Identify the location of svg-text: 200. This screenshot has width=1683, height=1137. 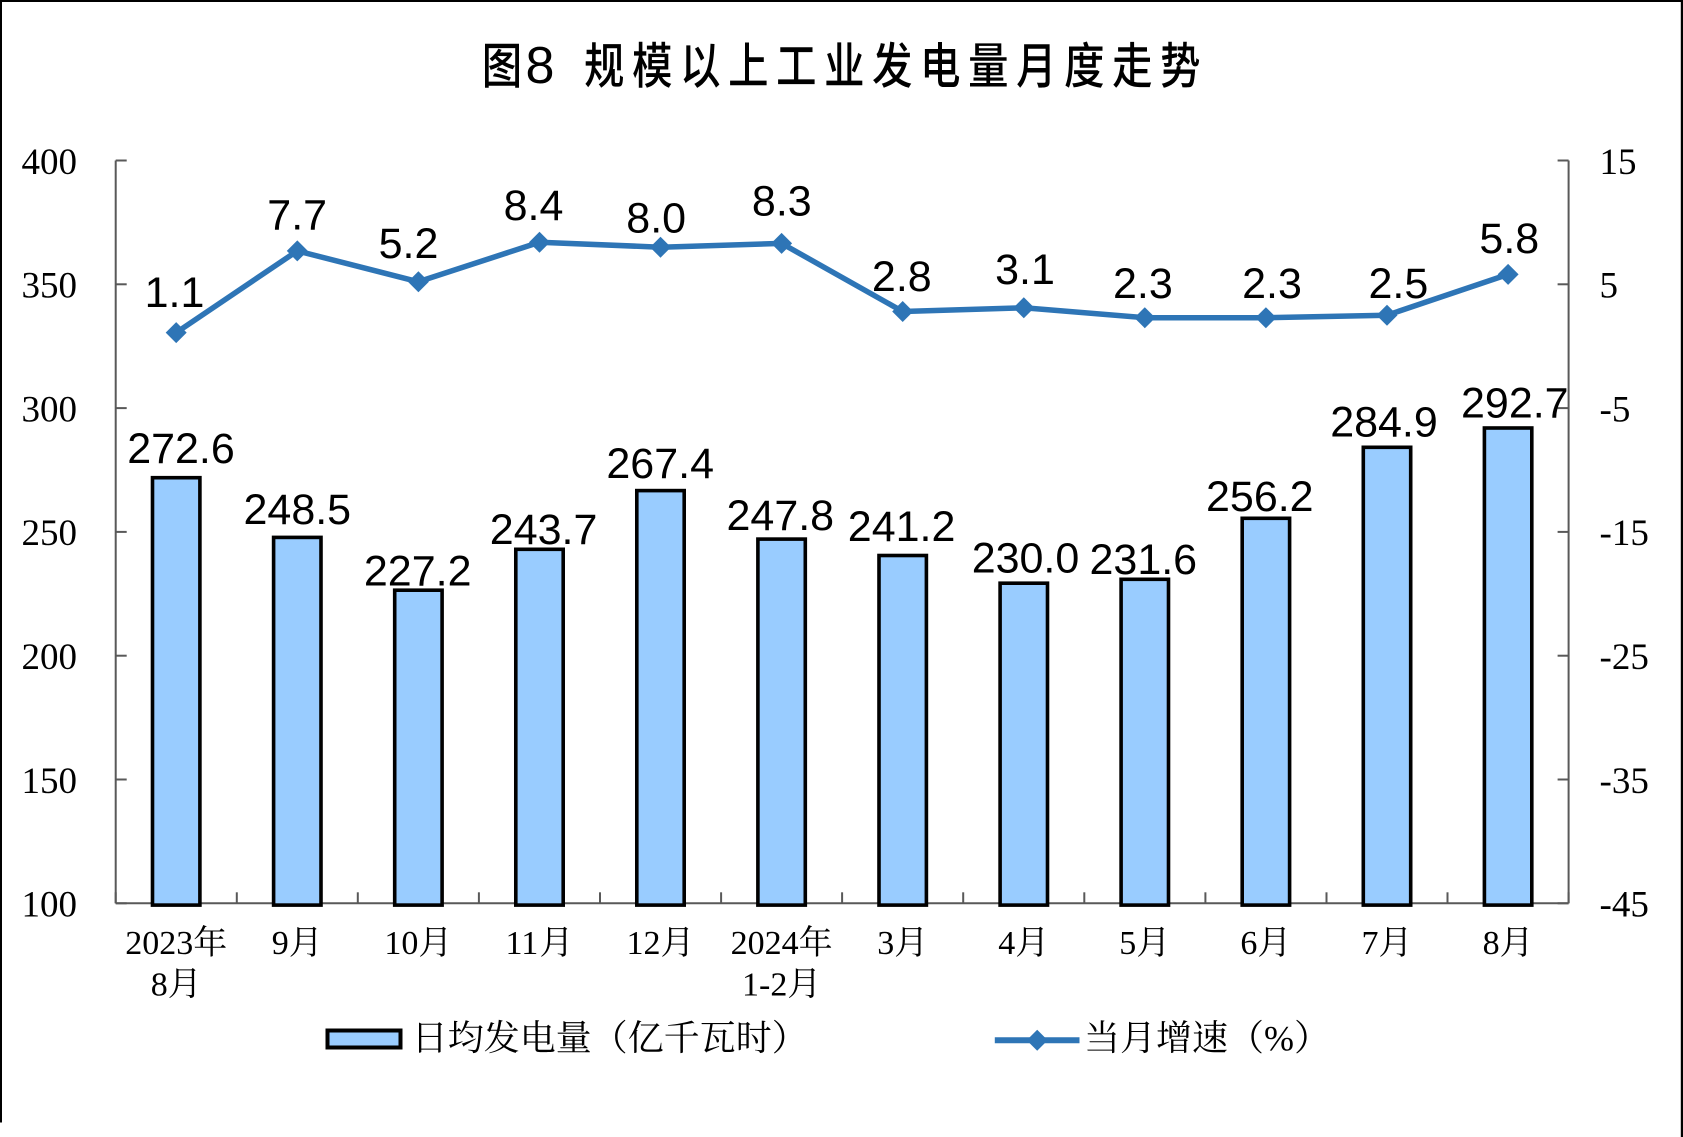
(50, 657).